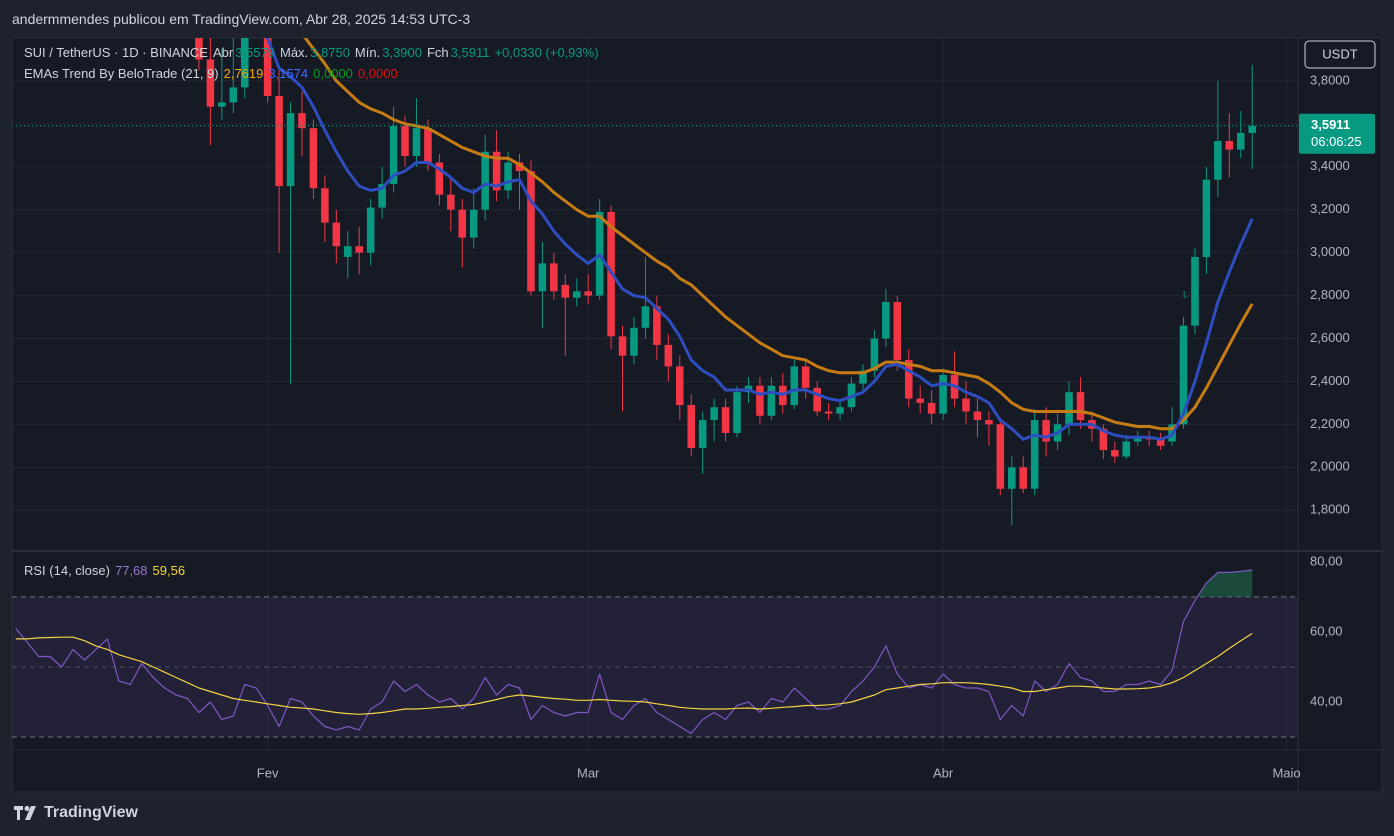  What do you see at coordinates (330, 52) in the screenshot?
I see `ohlc-field-value: 3,8750` at bounding box center [330, 52].